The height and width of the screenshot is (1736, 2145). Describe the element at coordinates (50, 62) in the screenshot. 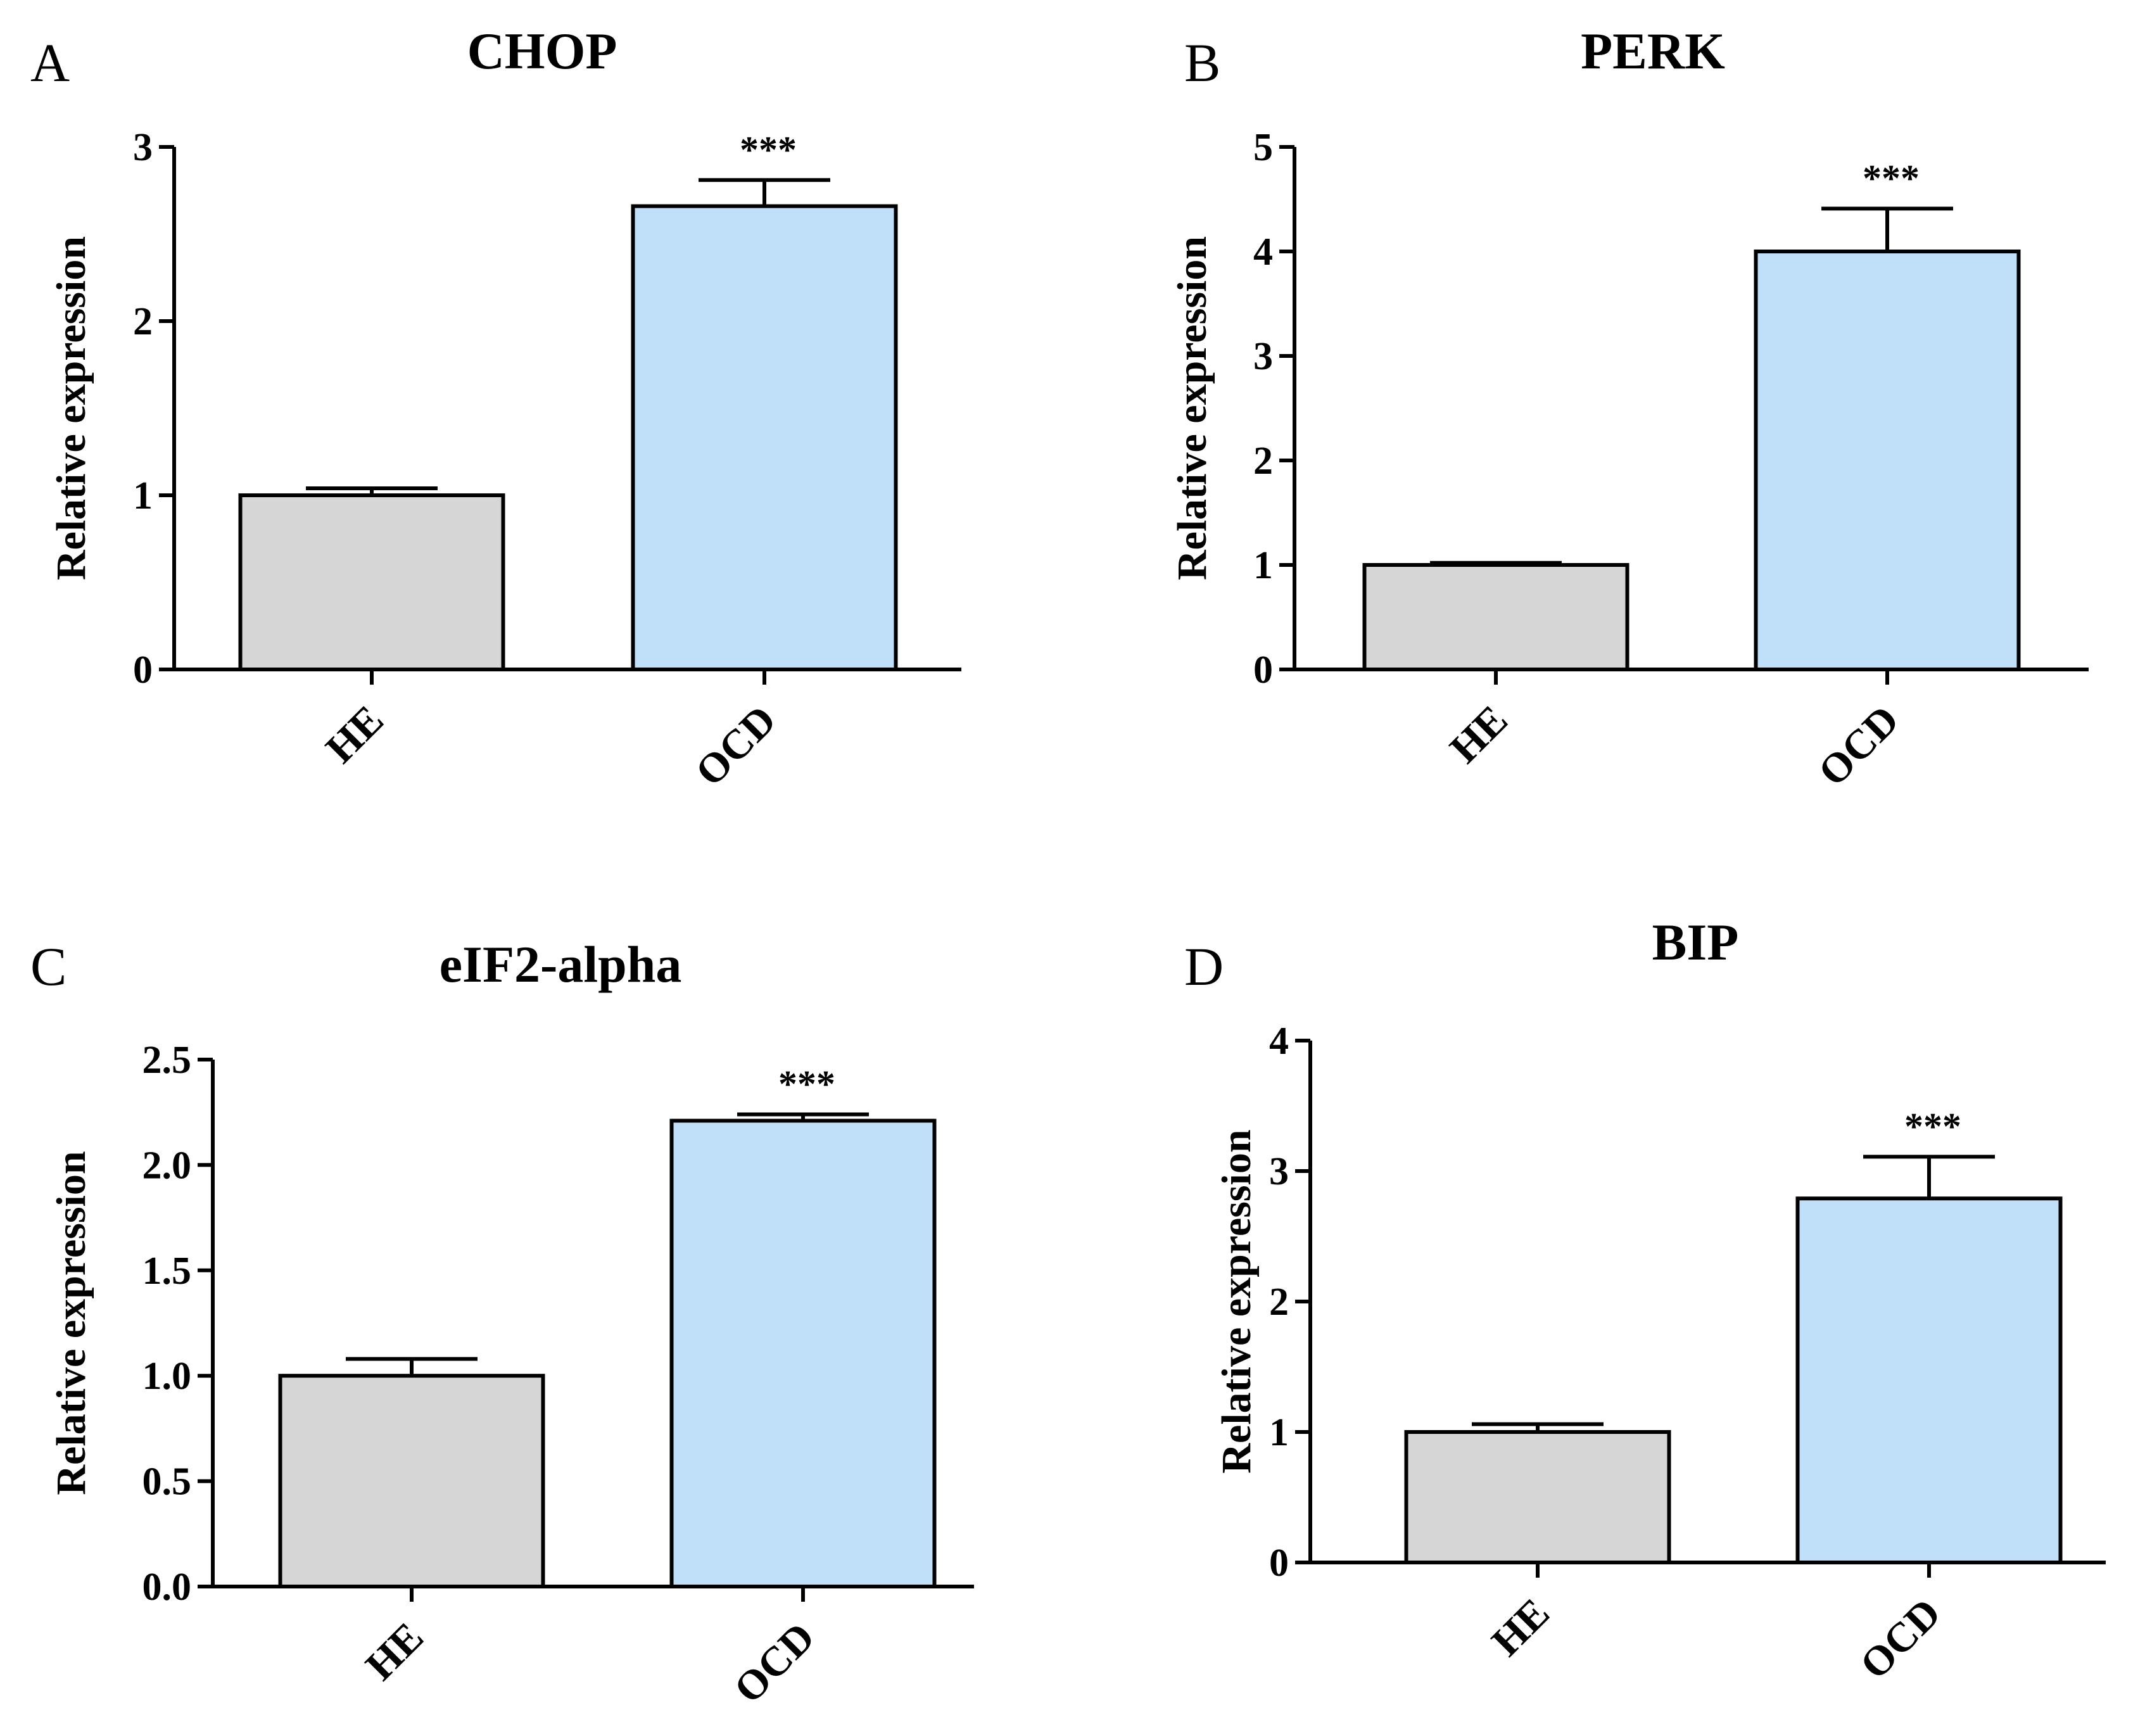

I see `panel-letter: A` at that location.